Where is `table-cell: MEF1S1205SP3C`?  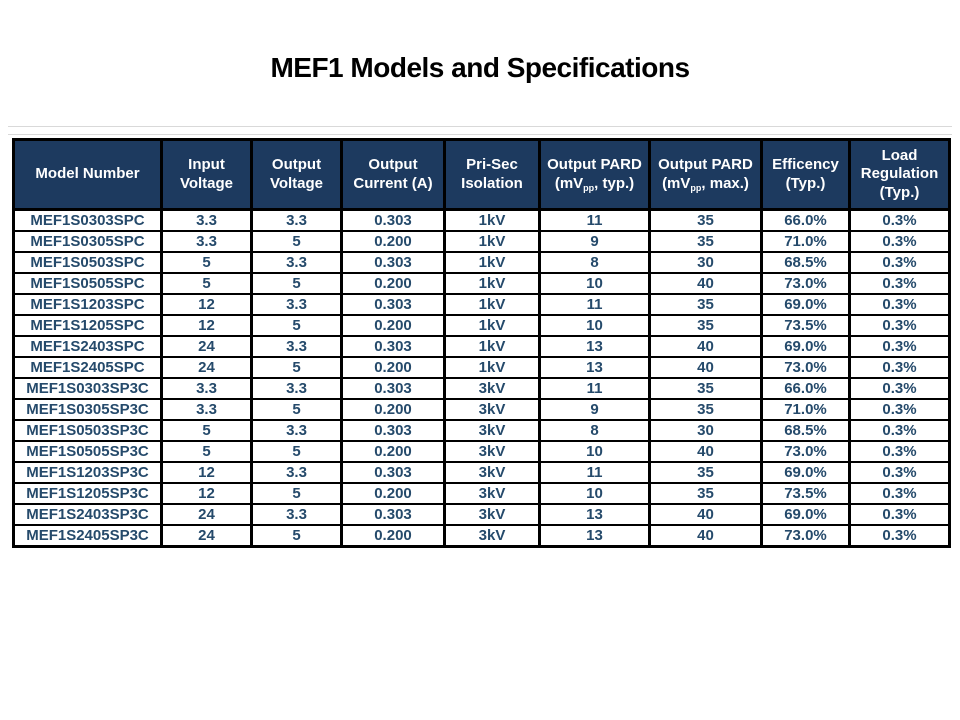
table-cell: MEF1S1205SP3C is located at coordinates (87, 493).